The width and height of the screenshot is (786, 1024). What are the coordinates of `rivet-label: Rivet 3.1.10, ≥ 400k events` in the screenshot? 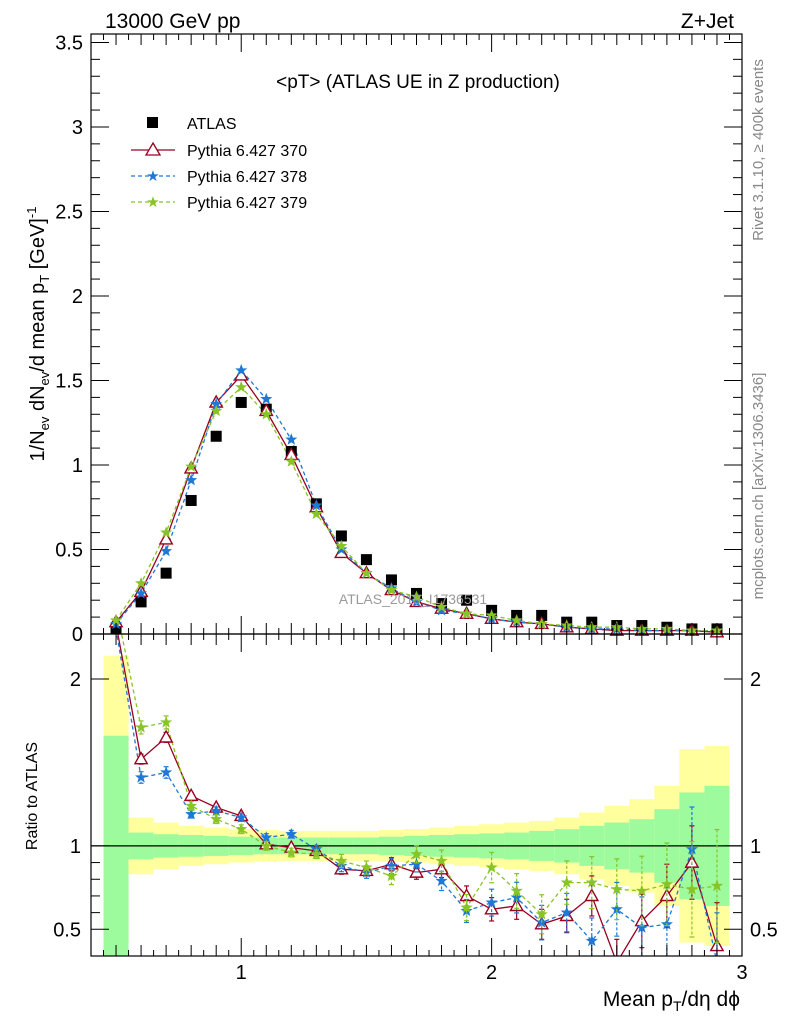 It's located at (758, 150).